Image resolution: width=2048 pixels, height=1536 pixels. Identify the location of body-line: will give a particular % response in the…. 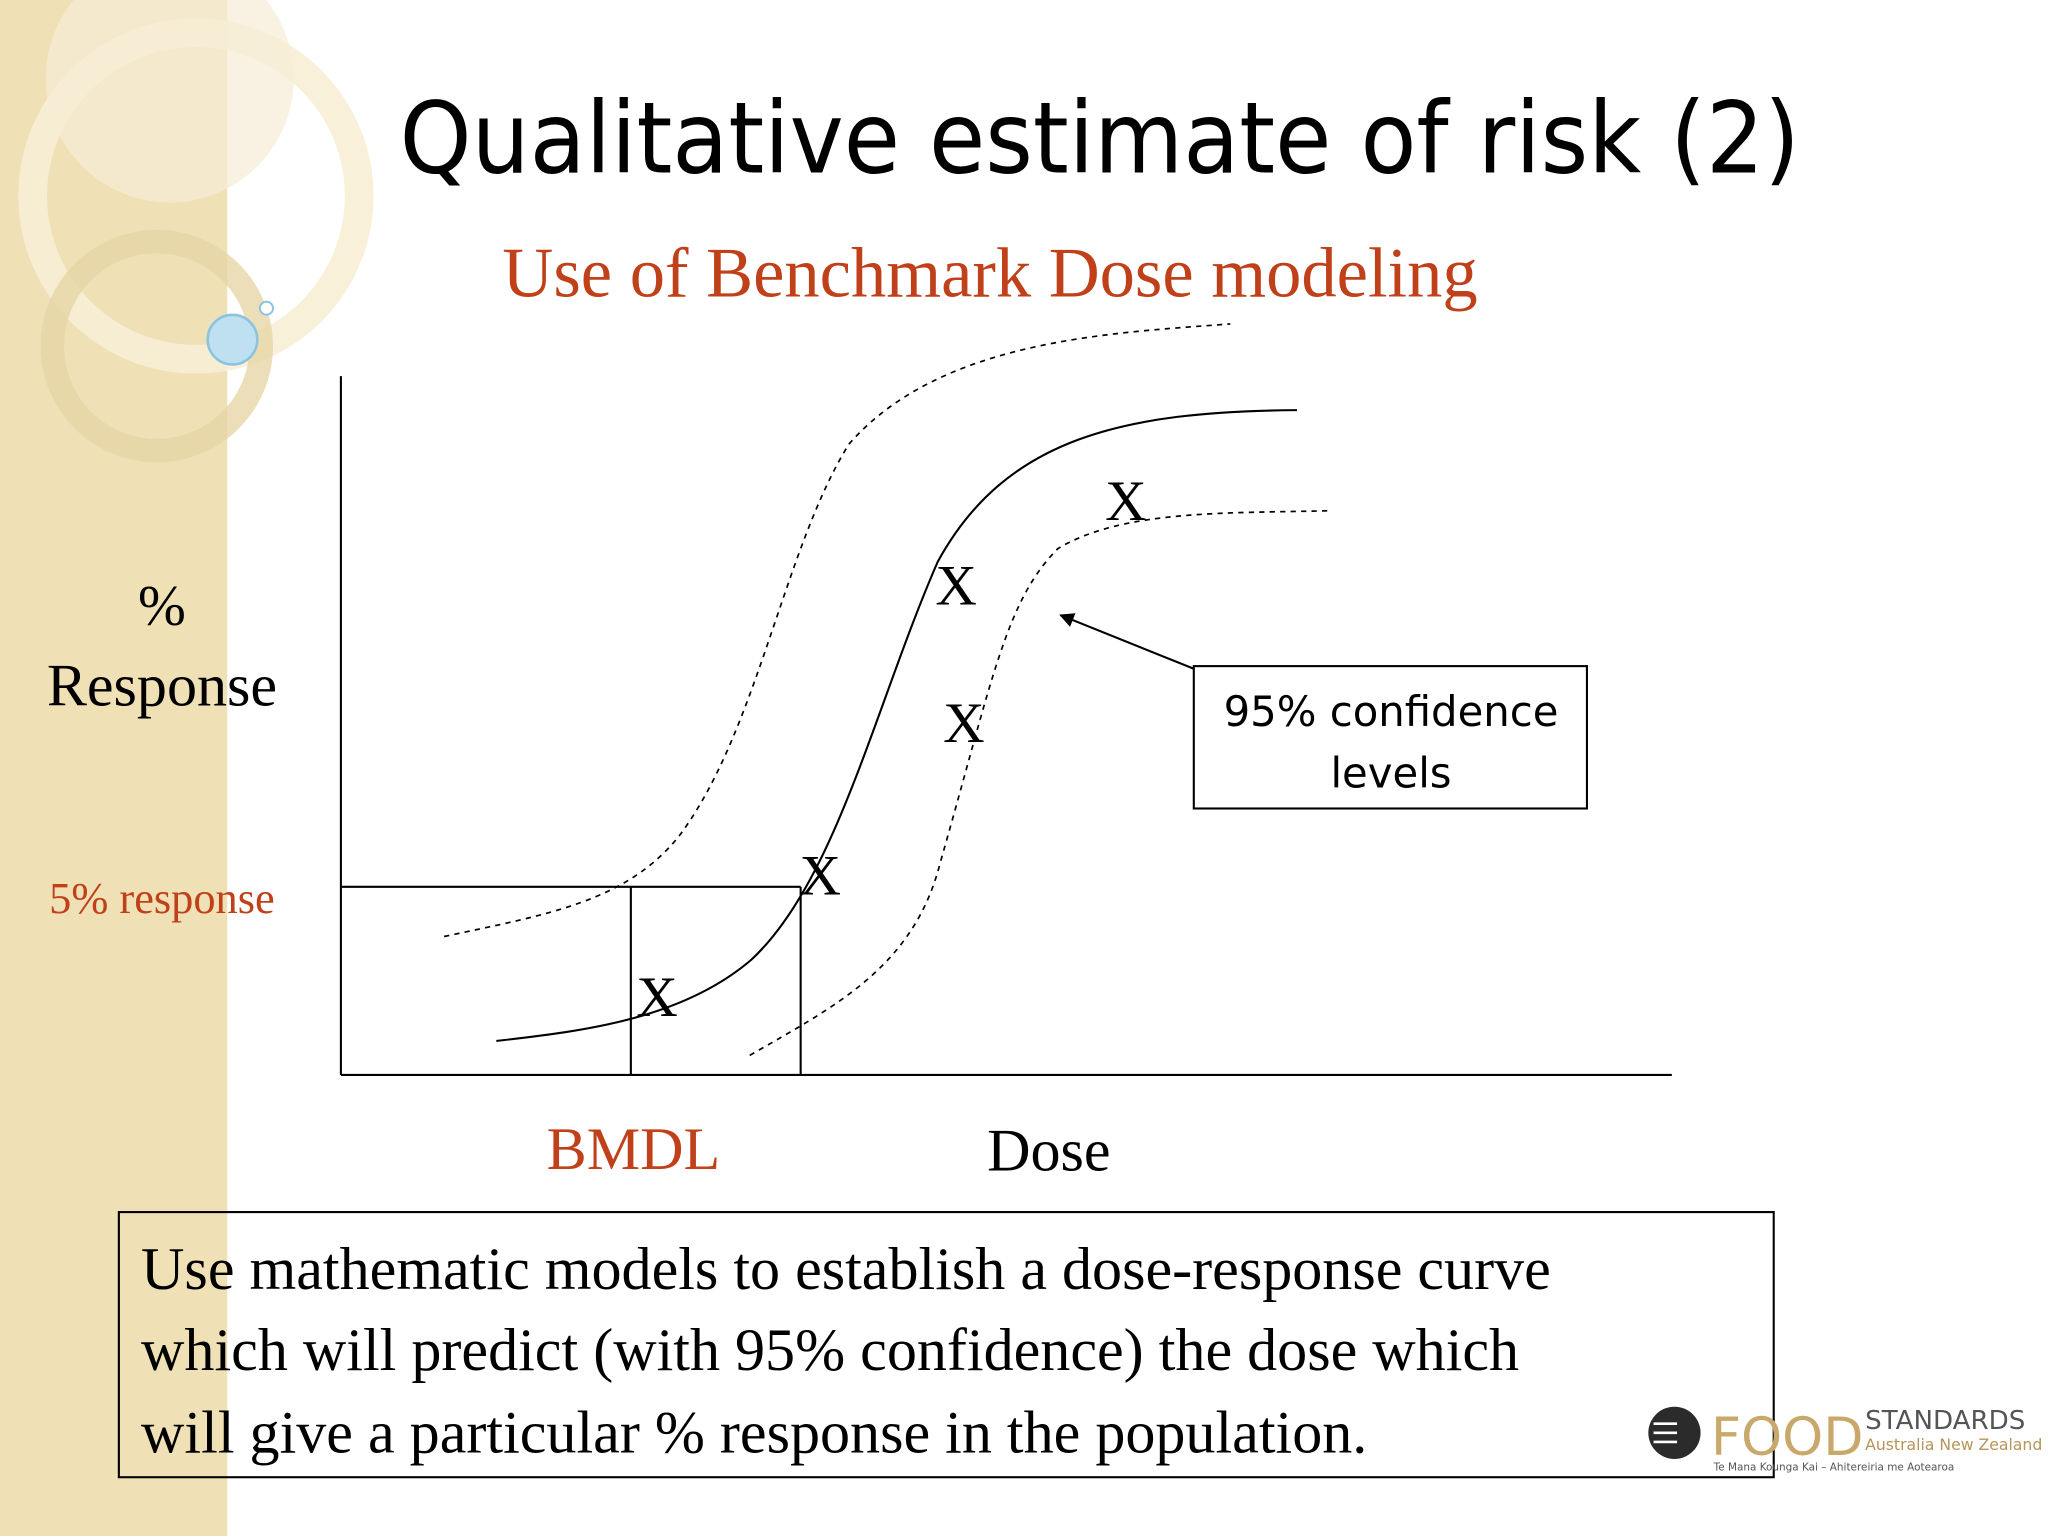
(754, 1431).